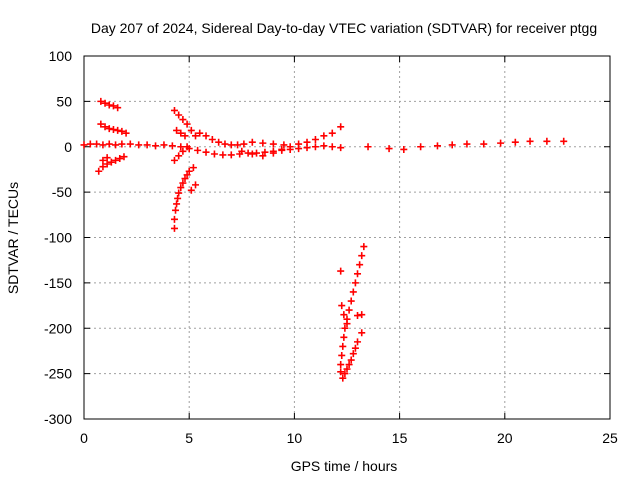 This screenshot has height=480, width=640. What do you see at coordinates (58, 283) in the screenshot?
I see `y-tick-label: -150` at bounding box center [58, 283].